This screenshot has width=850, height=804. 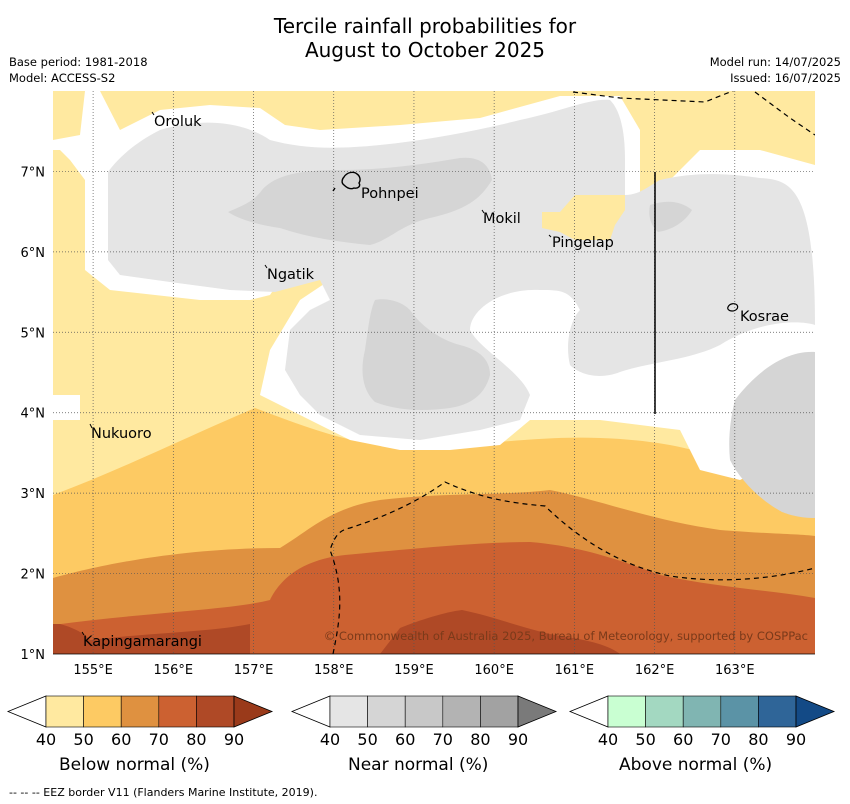 I want to click on colorbar-2: 40 50 60 70 80 90, so click(x=702, y=722).